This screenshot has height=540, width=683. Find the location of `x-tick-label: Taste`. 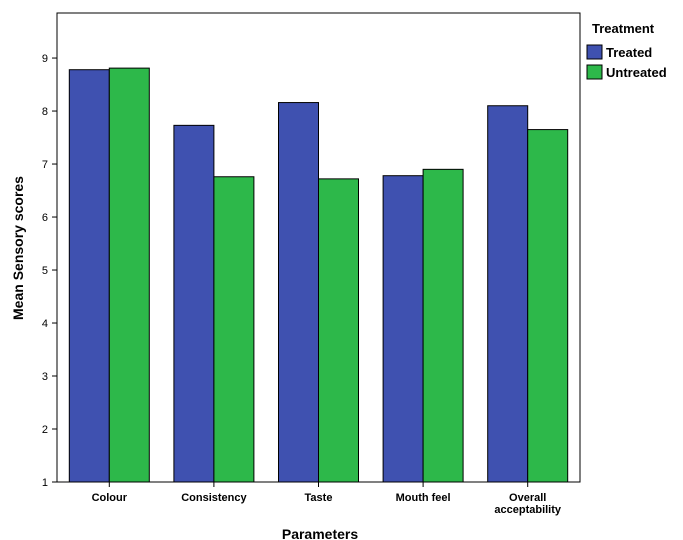

x-tick-label: Taste is located at coordinates (319, 498).